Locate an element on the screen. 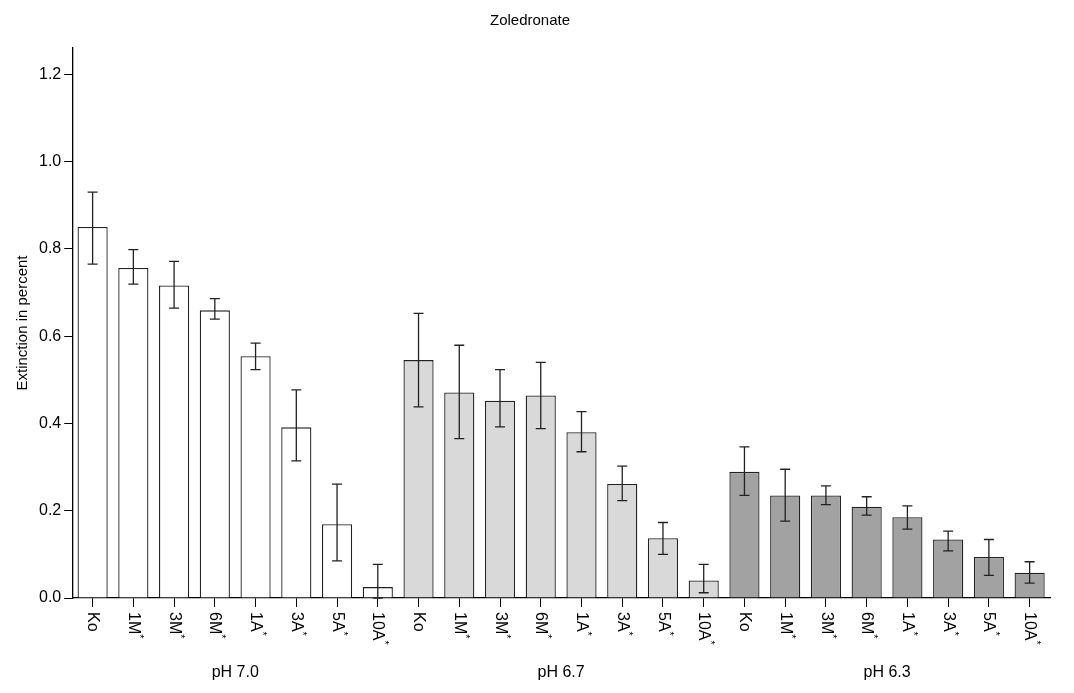 This screenshot has height=693, width=1074. y-tick-label: 0.4 is located at coordinates (50, 422).